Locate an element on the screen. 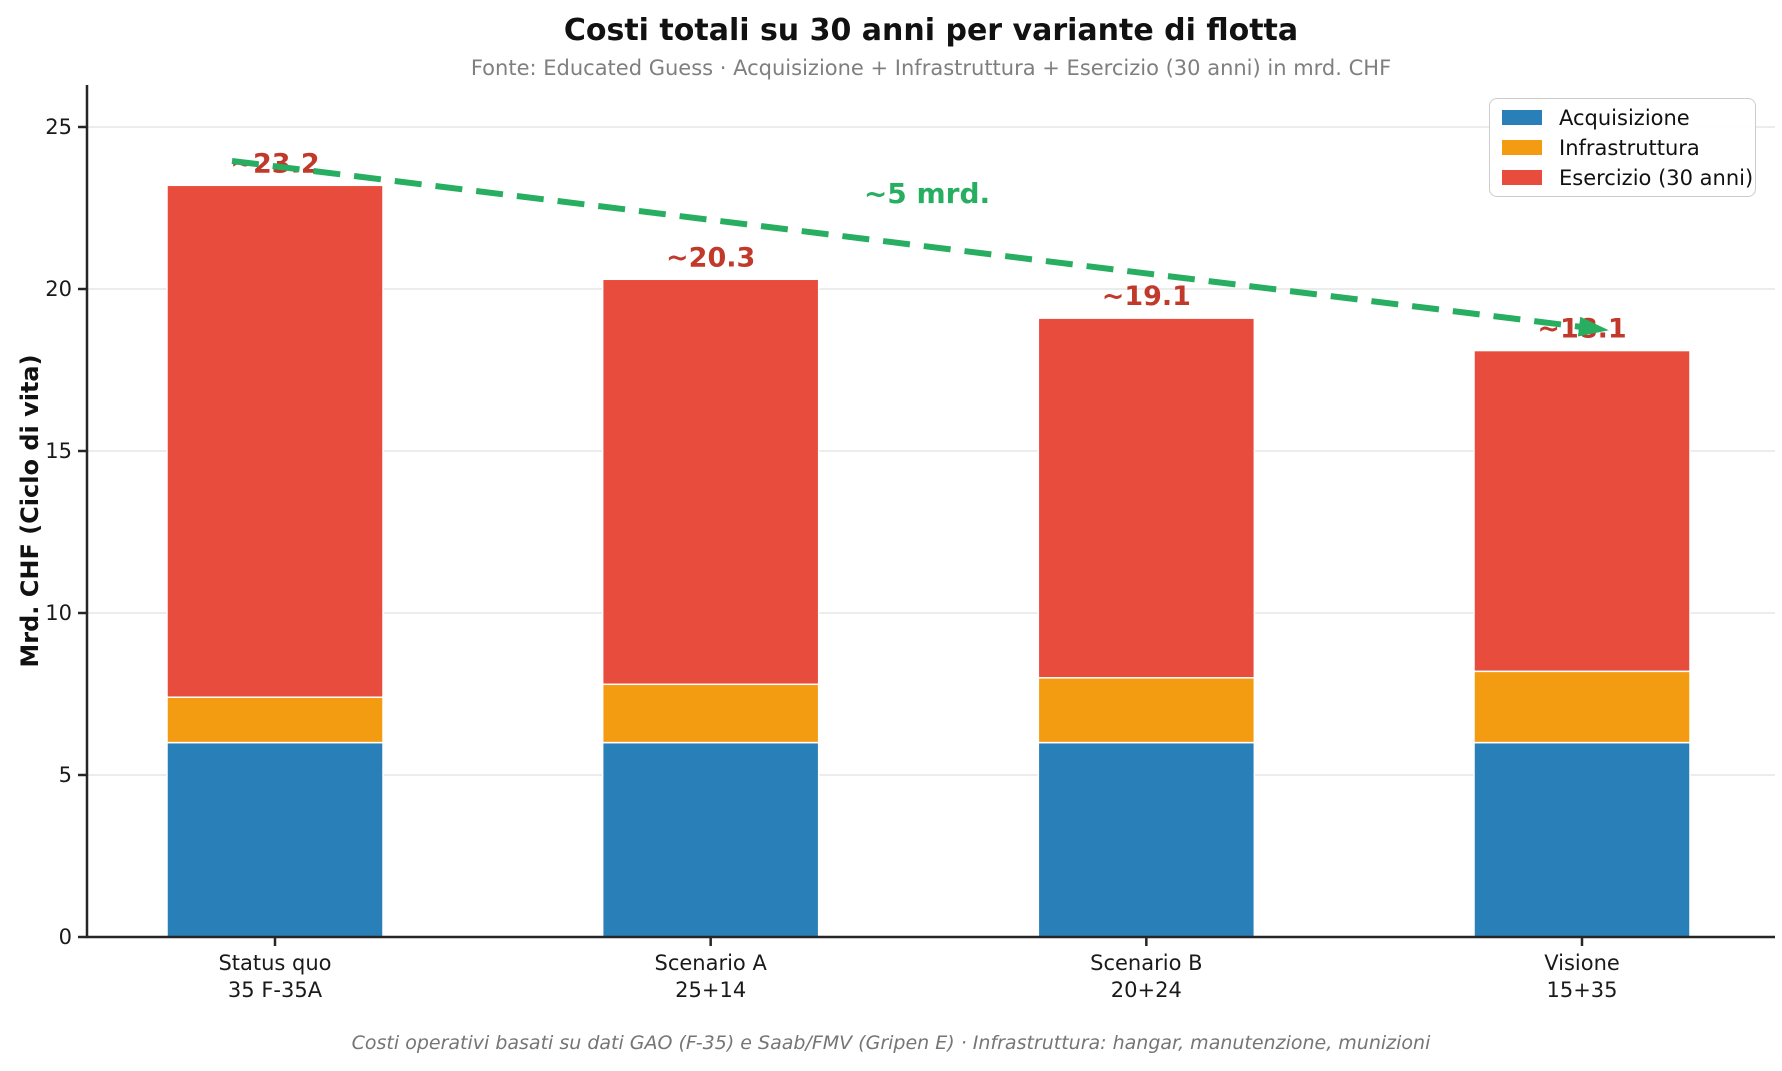 This screenshot has height=1071, width=1782. legend-item-label: Infrastruttura is located at coordinates (1629, 147).